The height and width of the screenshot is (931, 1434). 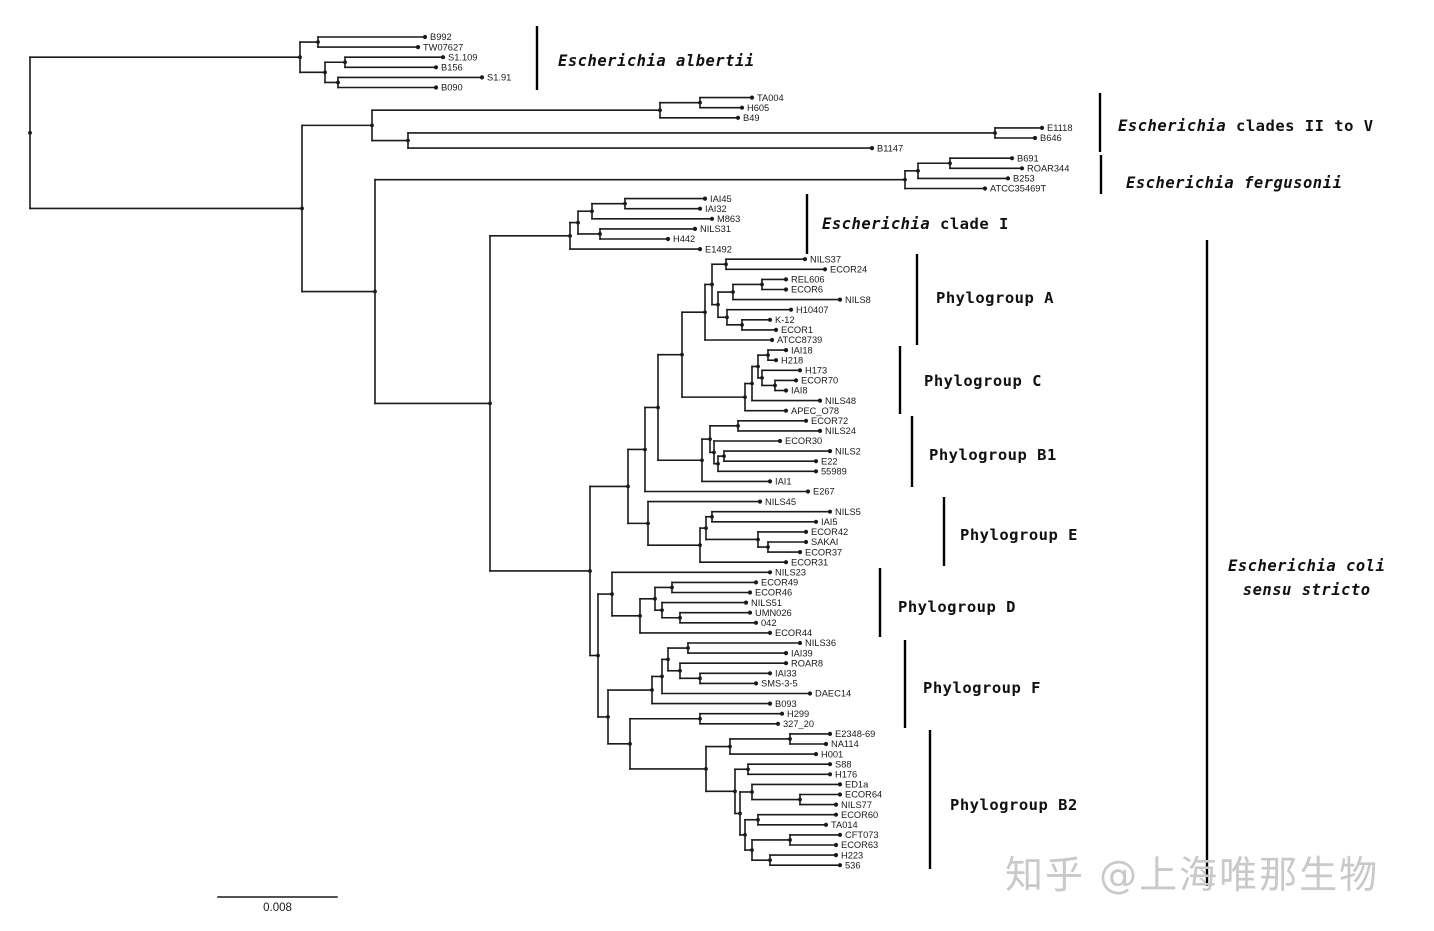 What do you see at coordinates (716, 209) in the screenshot?
I see `taxon-label: IAI32` at bounding box center [716, 209].